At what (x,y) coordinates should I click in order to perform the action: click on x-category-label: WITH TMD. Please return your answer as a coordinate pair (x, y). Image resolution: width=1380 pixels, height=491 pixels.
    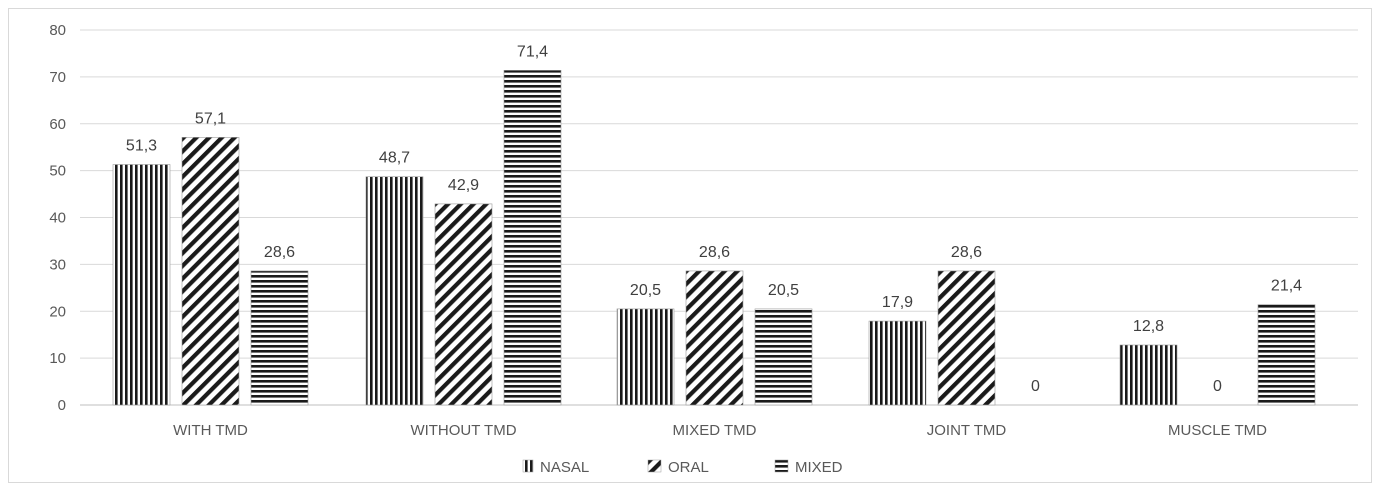
    Looking at the image, I should click on (210, 430).